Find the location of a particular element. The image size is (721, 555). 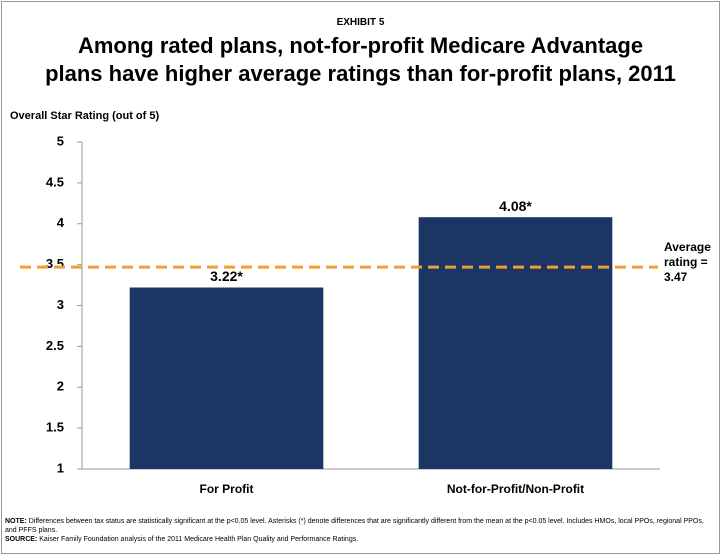

value-label: 3.22* is located at coordinates (226, 276).